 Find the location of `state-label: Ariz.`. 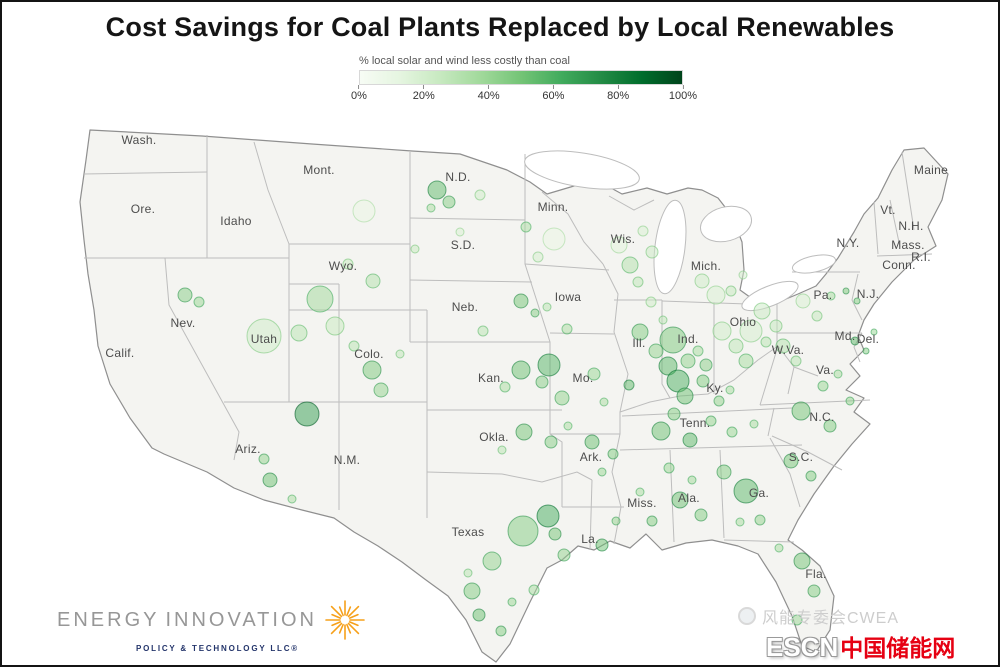

state-label: Ariz. is located at coordinates (248, 449).